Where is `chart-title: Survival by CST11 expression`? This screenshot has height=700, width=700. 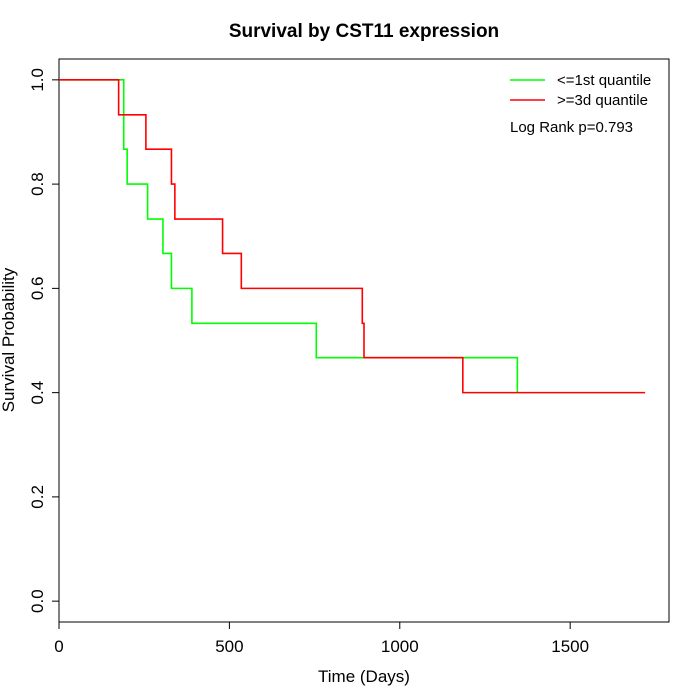
chart-title: Survival by CST11 expression is located at coordinates (364, 31).